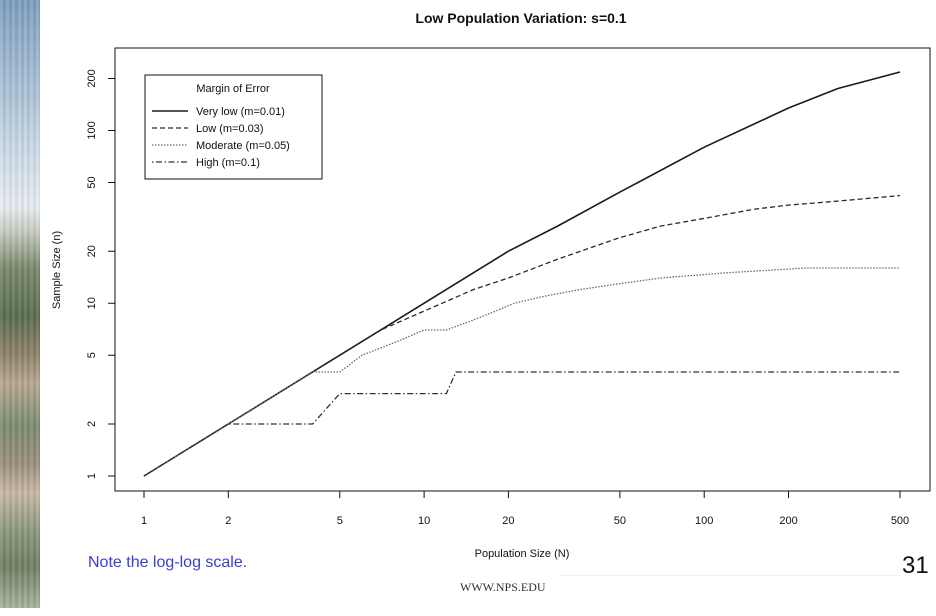  What do you see at coordinates (915, 565) in the screenshot?
I see `slide-number: 31` at bounding box center [915, 565].